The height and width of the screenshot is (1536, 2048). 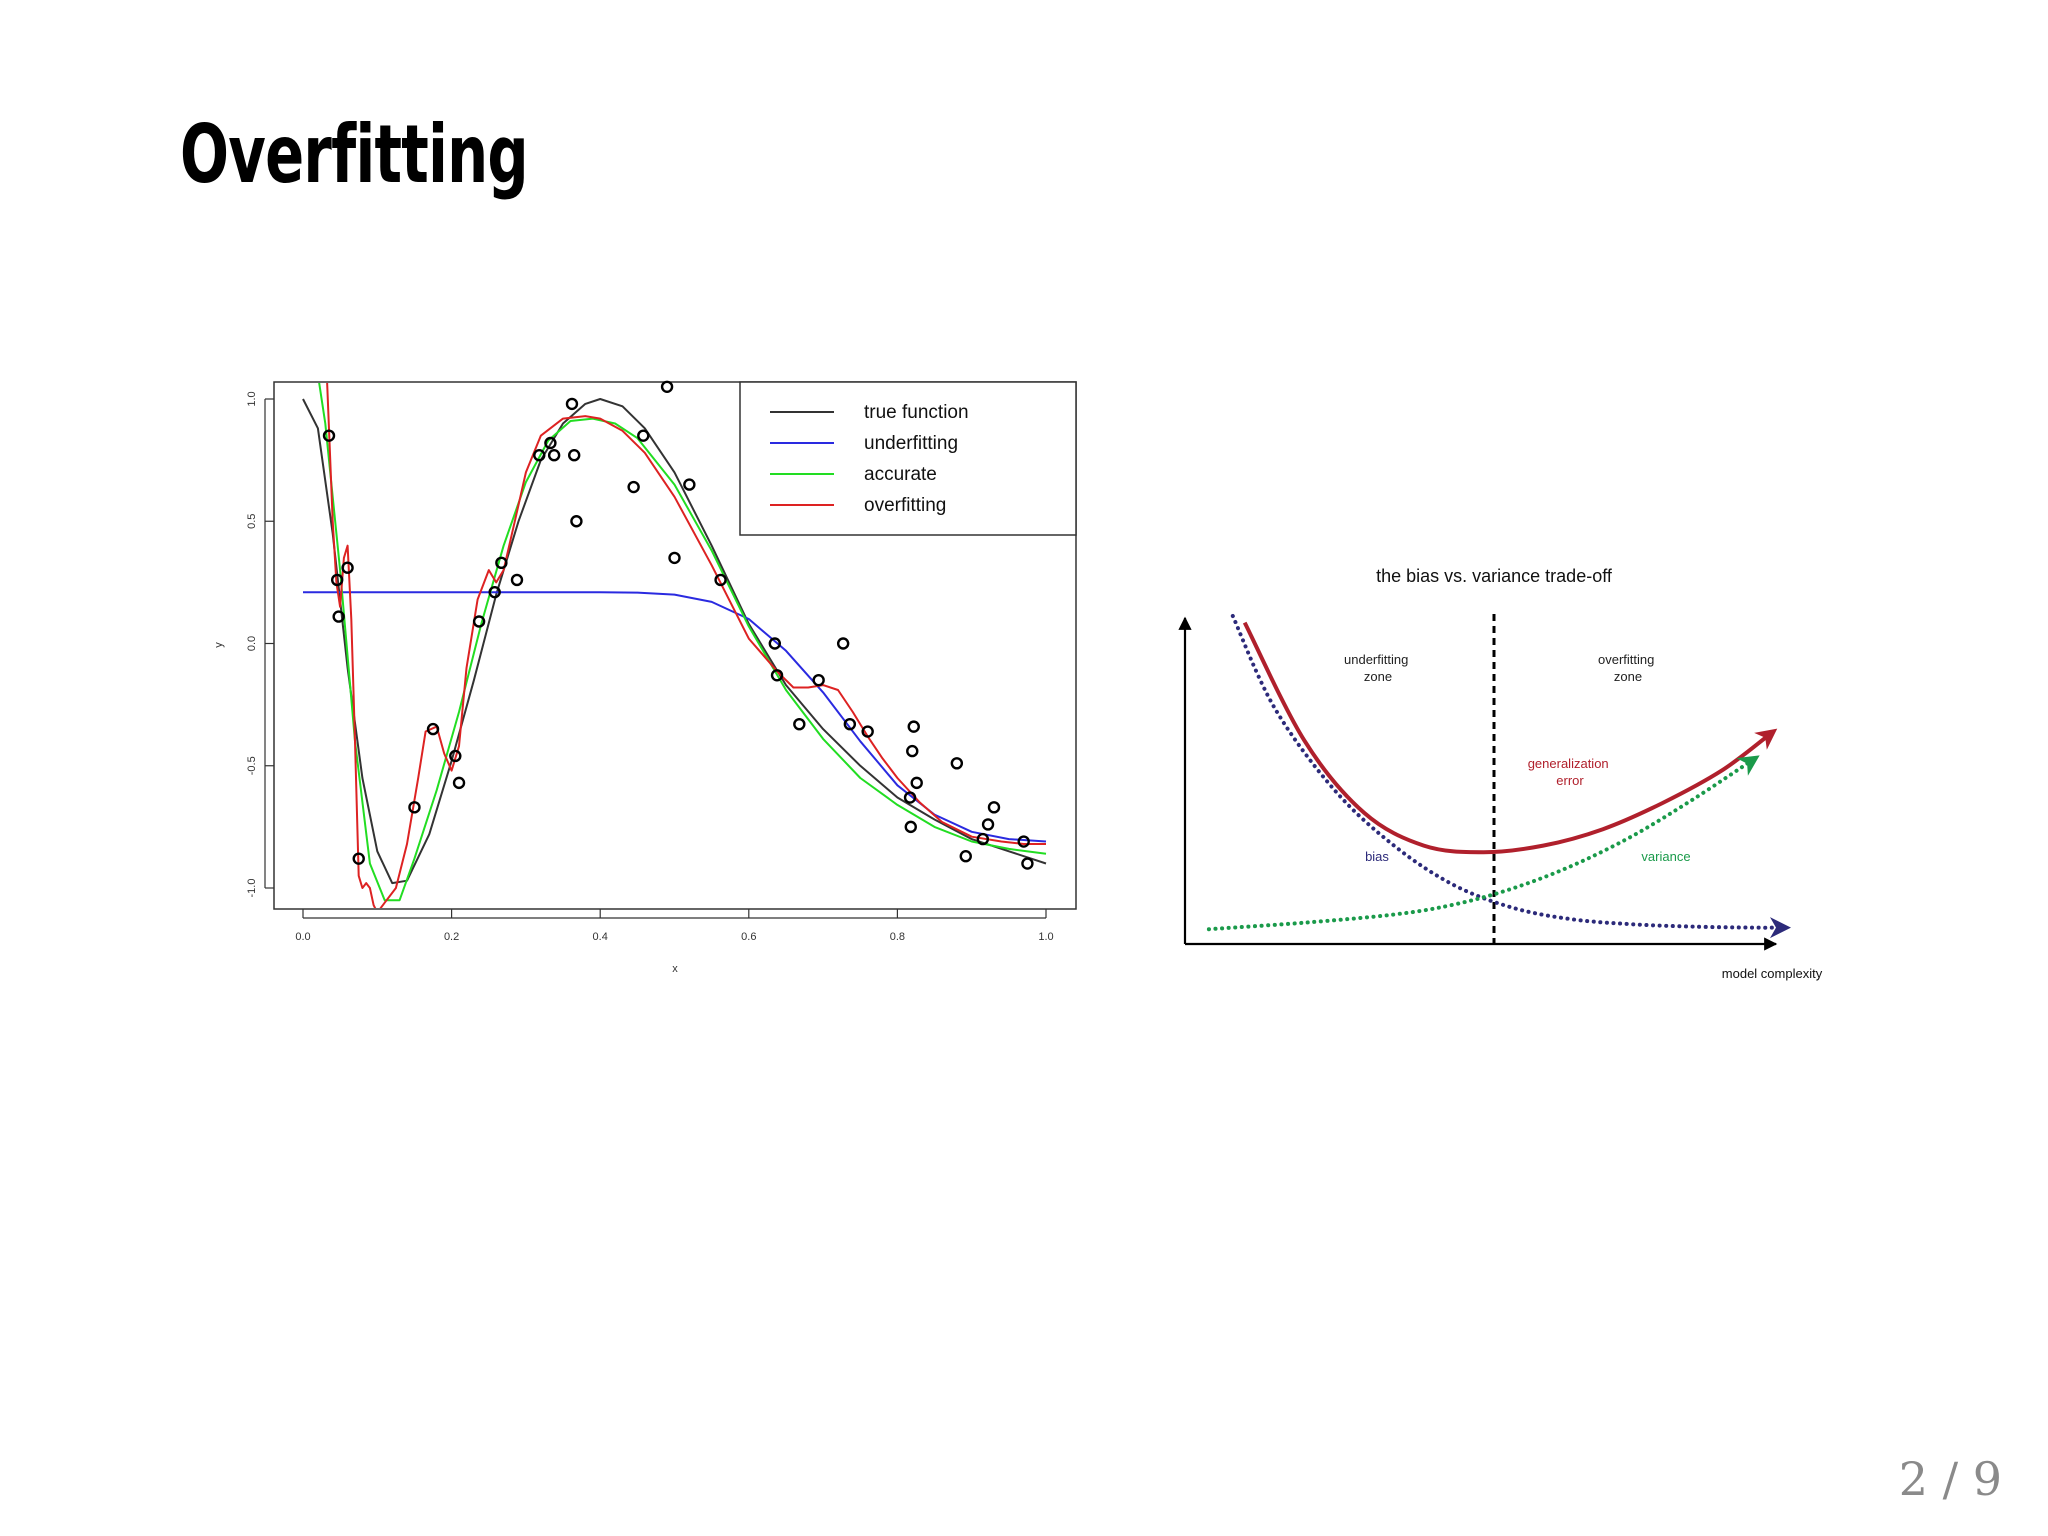 I want to click on series-line-true-function, so click(x=674, y=641).